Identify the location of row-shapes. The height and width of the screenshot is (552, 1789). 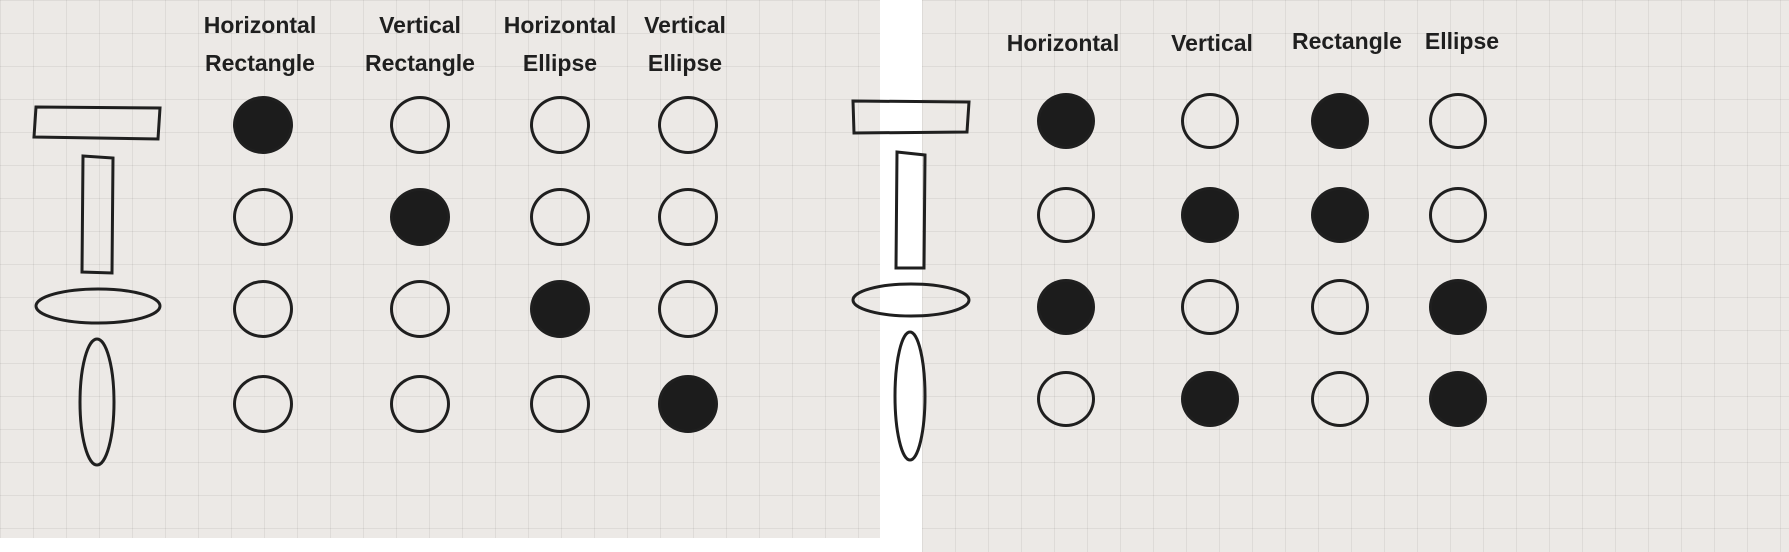
(97, 286).